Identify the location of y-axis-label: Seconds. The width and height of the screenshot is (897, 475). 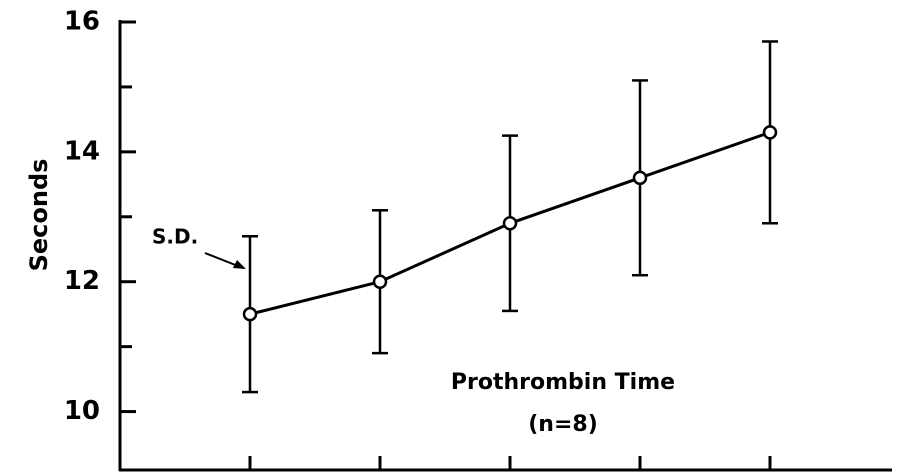
(39, 215).